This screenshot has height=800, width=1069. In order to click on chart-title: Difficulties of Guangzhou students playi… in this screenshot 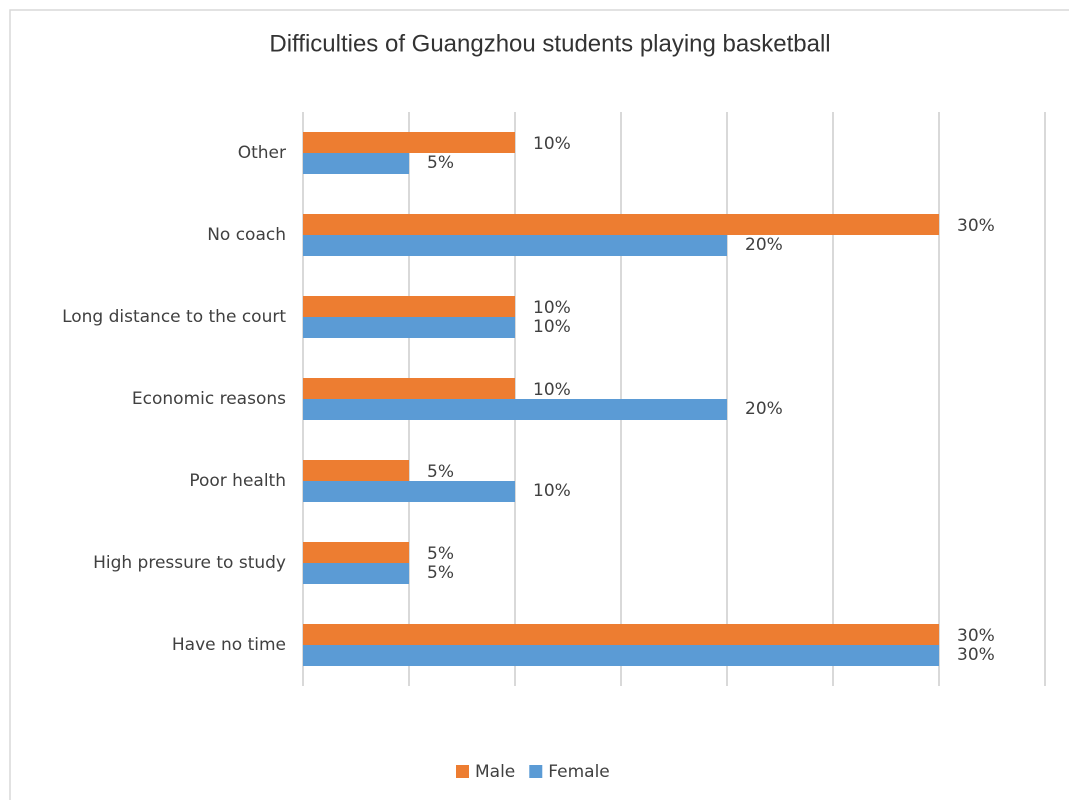, I will do `click(549, 43)`.